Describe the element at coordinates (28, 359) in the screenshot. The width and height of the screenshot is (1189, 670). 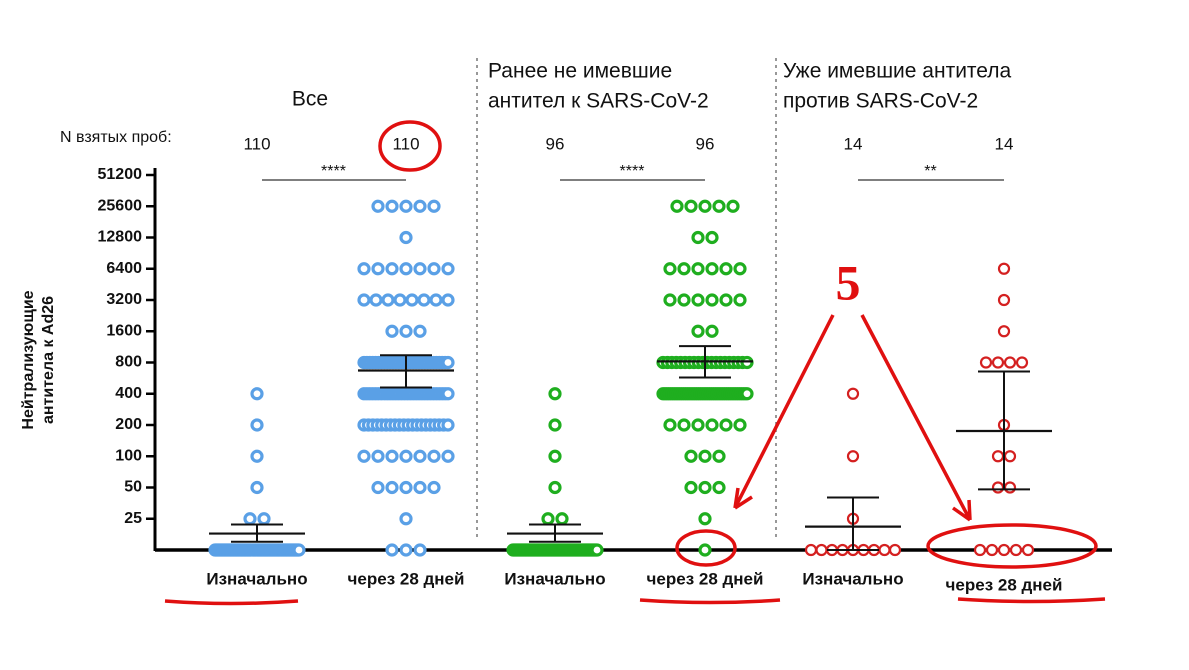
I see `y-axis-title-line: Нейтрализующие` at that location.